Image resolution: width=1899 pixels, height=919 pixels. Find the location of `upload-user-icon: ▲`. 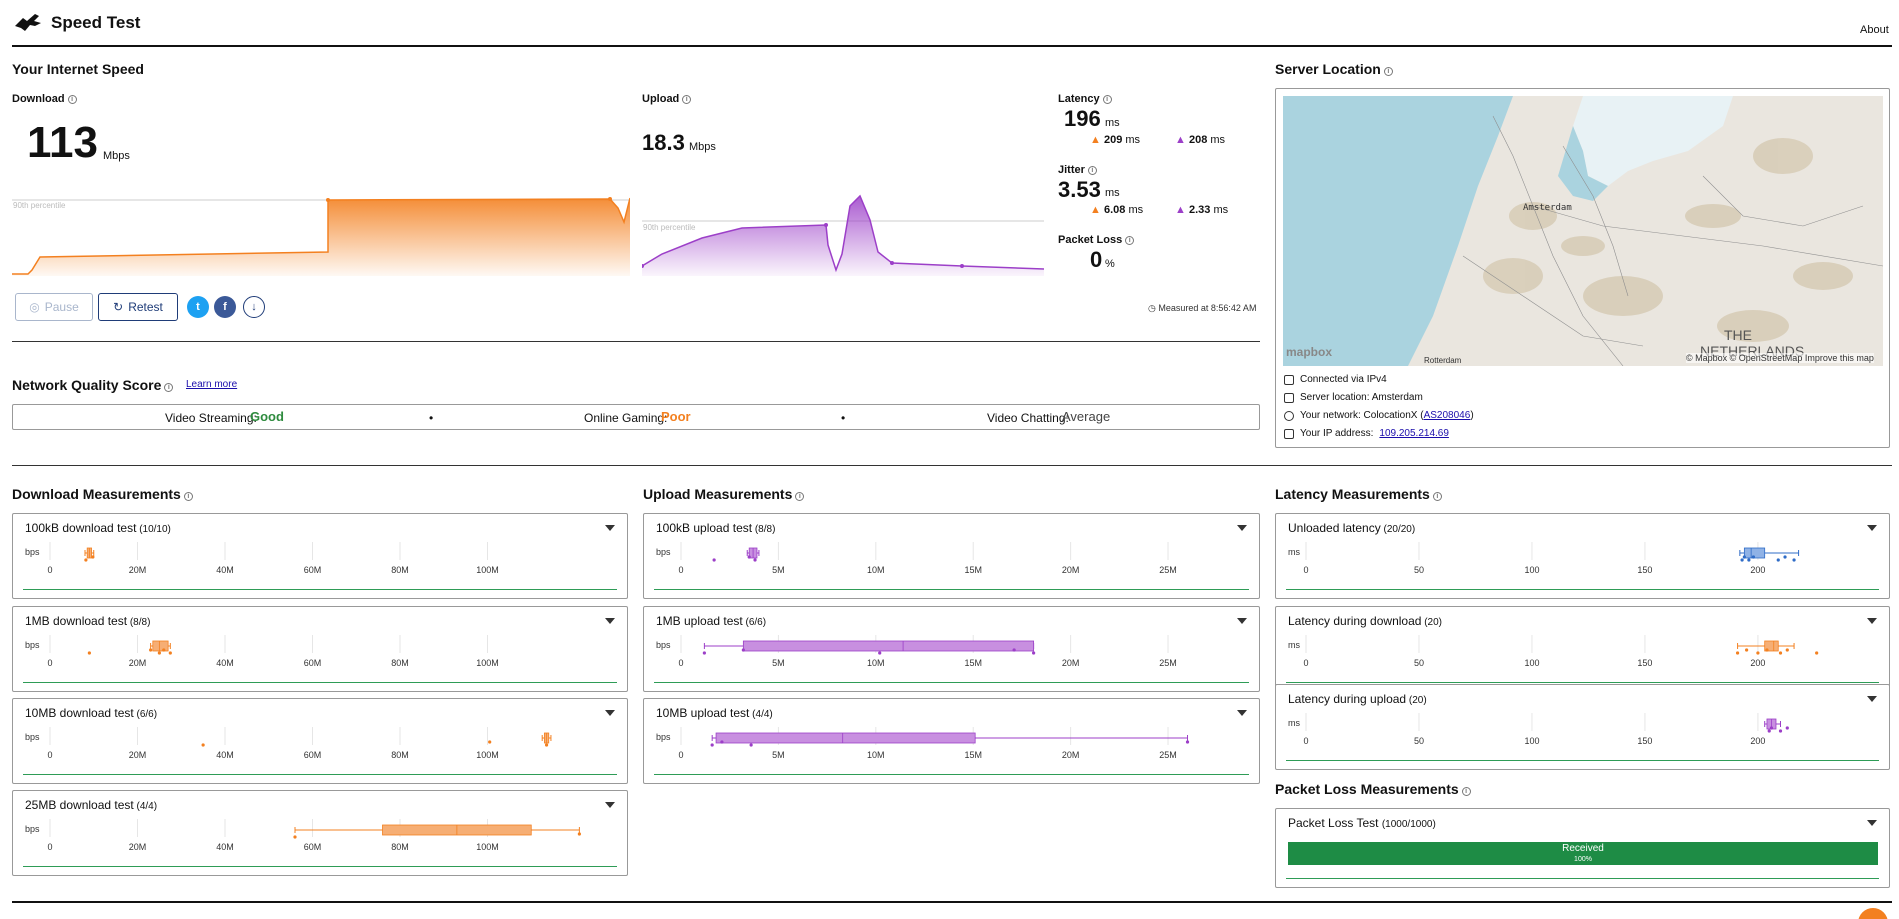

upload-user-icon: ▲ is located at coordinates (1180, 140).